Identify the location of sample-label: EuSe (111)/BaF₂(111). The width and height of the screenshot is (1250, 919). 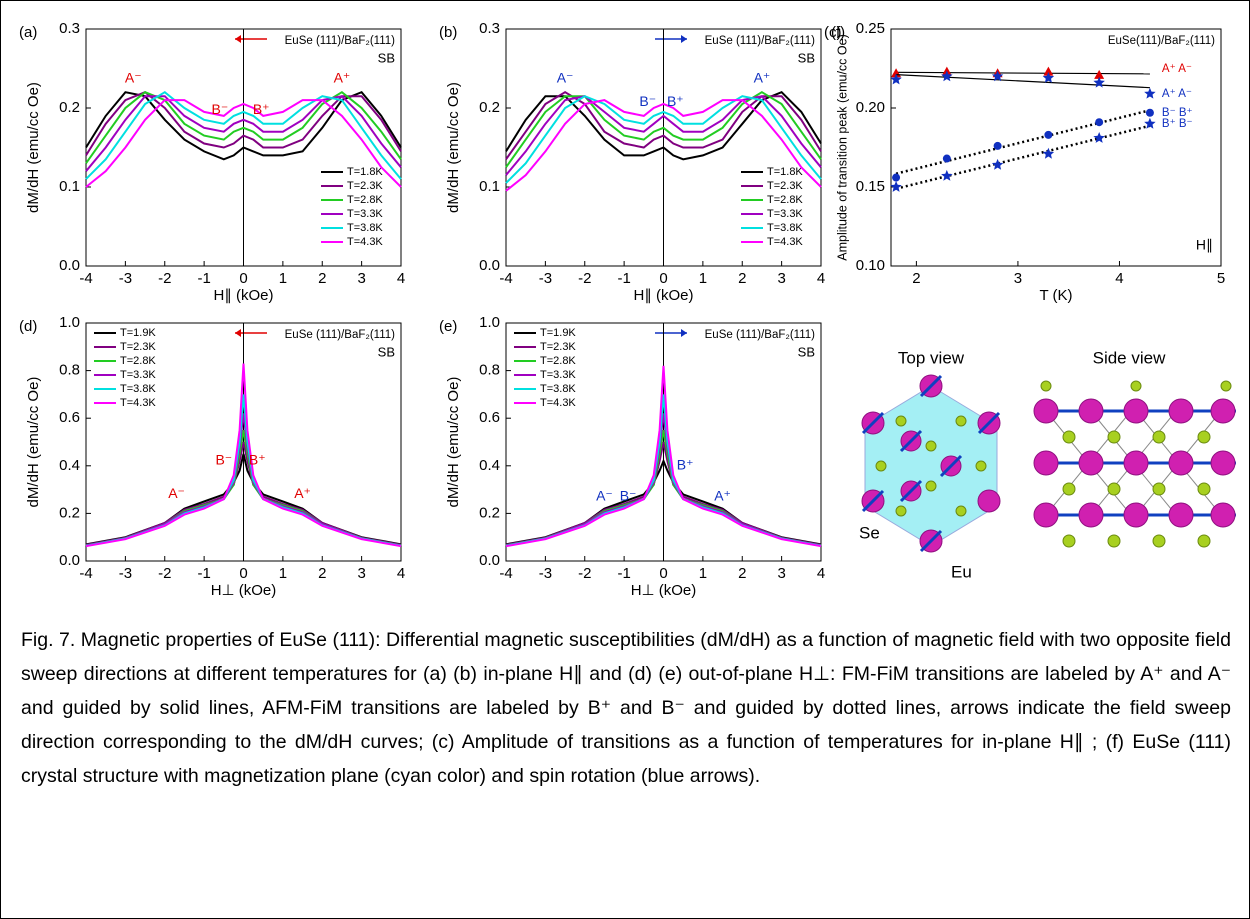
(340, 335).